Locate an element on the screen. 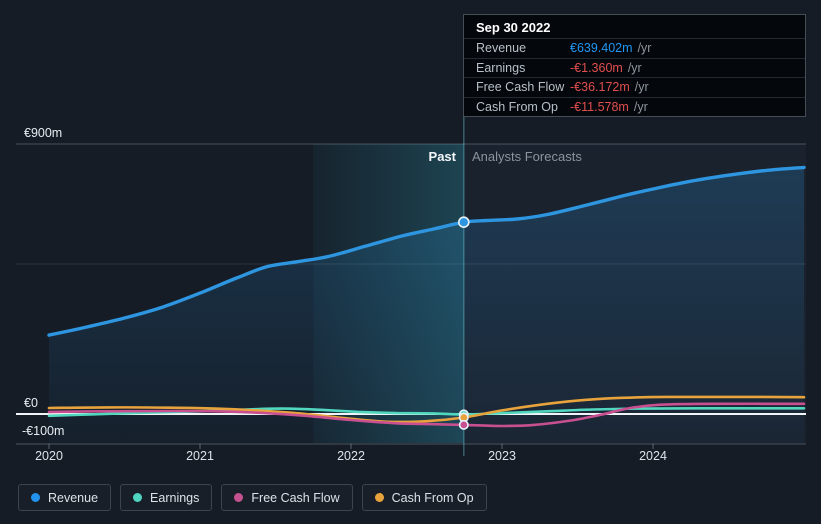 Image resolution: width=821 pixels, height=524 pixels. series-line-free-cash-flow is located at coordinates (426, 415).